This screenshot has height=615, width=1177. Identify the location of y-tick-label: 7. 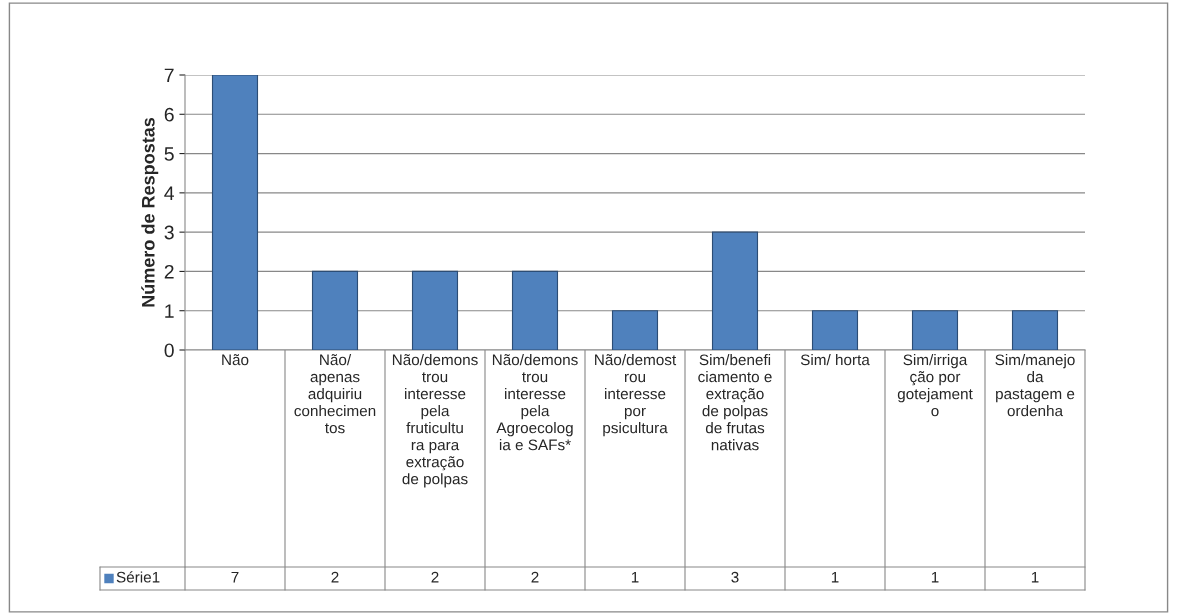
(169, 75).